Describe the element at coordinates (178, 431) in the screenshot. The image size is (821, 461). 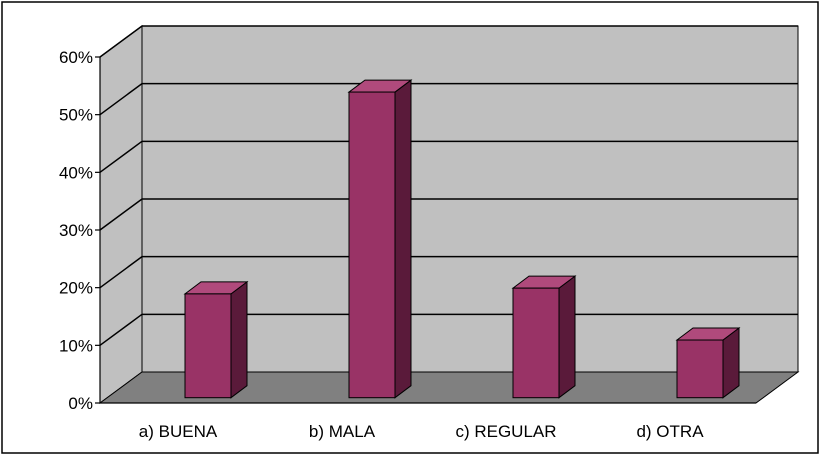
I see `x-tick-label: a) BUENA` at that location.